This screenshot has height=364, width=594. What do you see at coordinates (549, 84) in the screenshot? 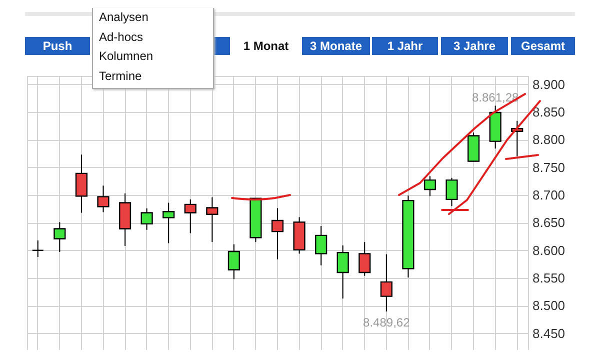
I see `y-tick-label: 8.900` at bounding box center [549, 84].